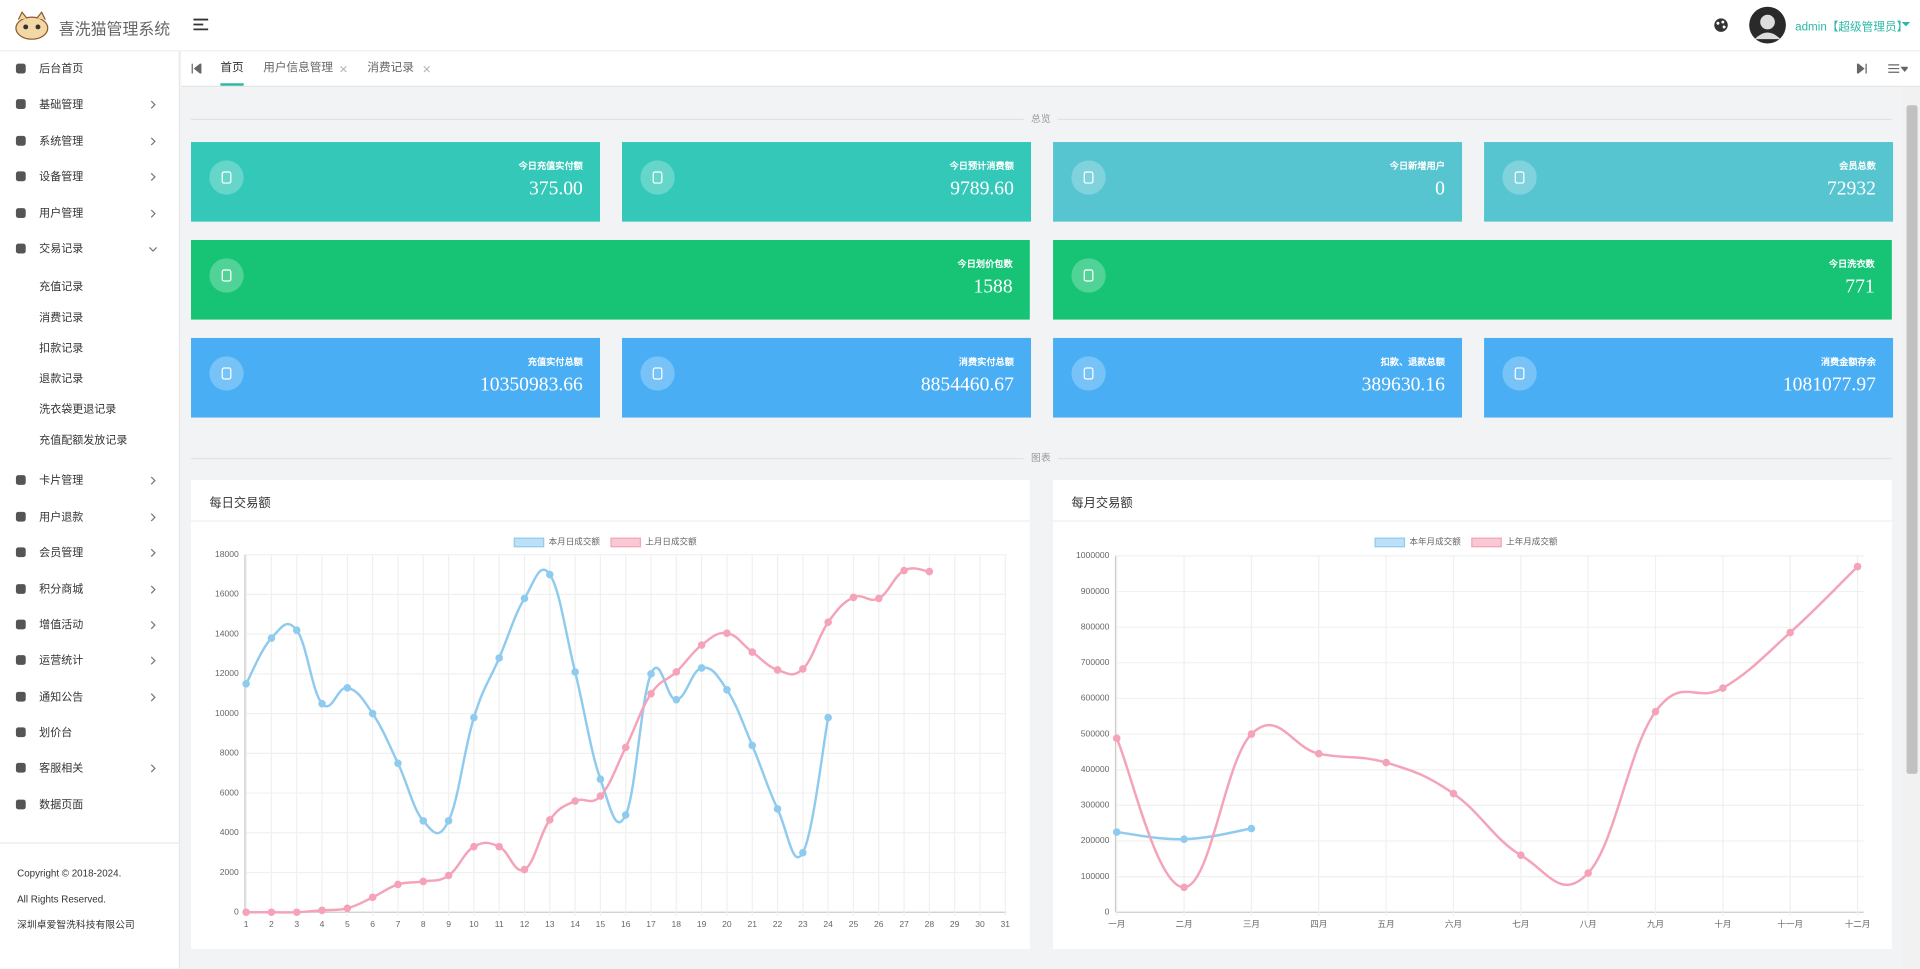  I want to click on menu-toggle, so click(200, 24).